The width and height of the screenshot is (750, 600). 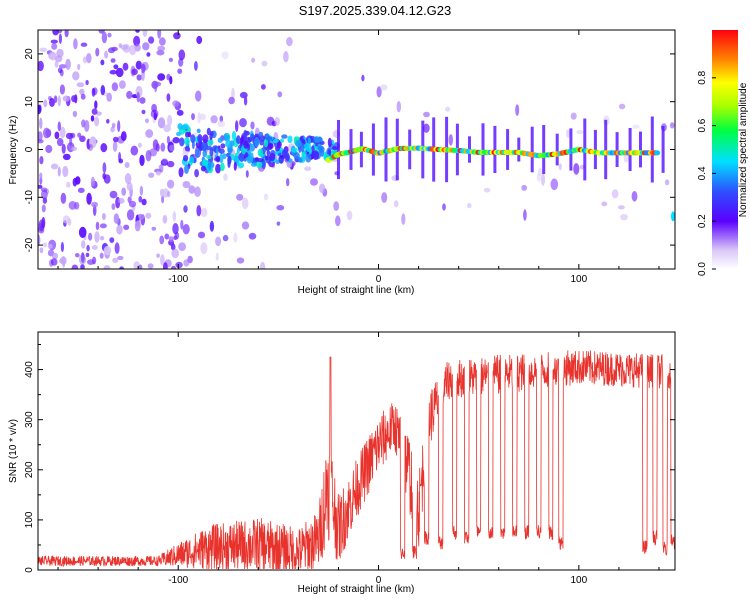 What do you see at coordinates (379, 580) in the screenshot?
I see `x-tick-label: 0` at bounding box center [379, 580].